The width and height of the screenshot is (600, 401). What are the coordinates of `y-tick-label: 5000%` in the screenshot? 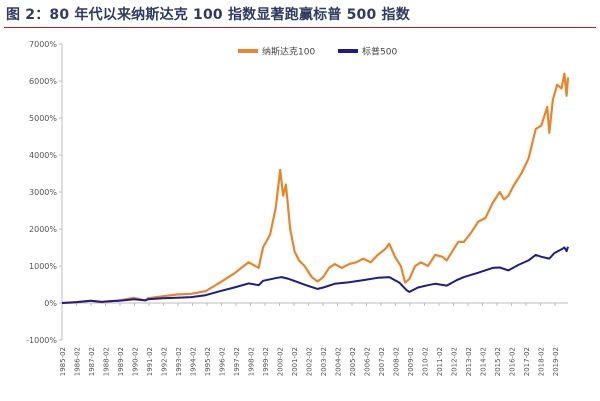 It's located at (43, 118).